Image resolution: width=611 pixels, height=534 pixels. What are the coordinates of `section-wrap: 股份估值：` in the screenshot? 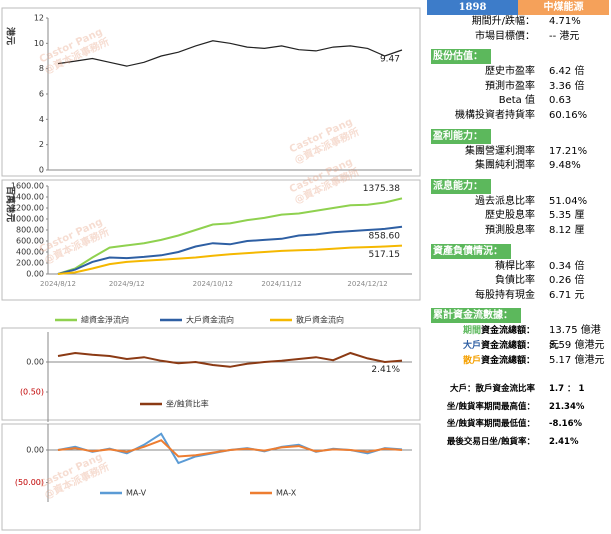 It's located at (518, 54).